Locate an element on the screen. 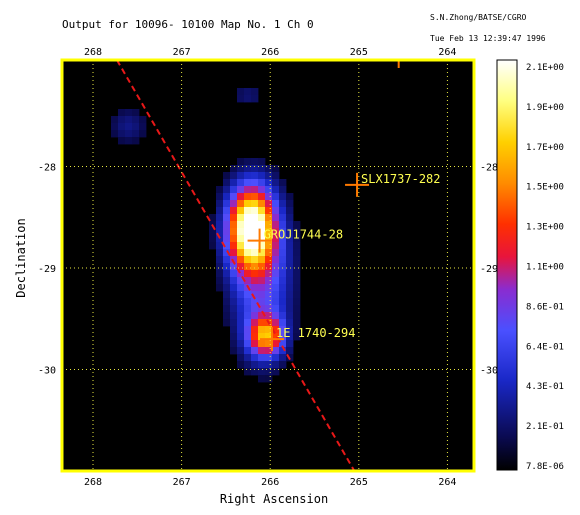 The image size is (580, 515). y-tick-label-left: -30 is located at coordinates (47, 371).